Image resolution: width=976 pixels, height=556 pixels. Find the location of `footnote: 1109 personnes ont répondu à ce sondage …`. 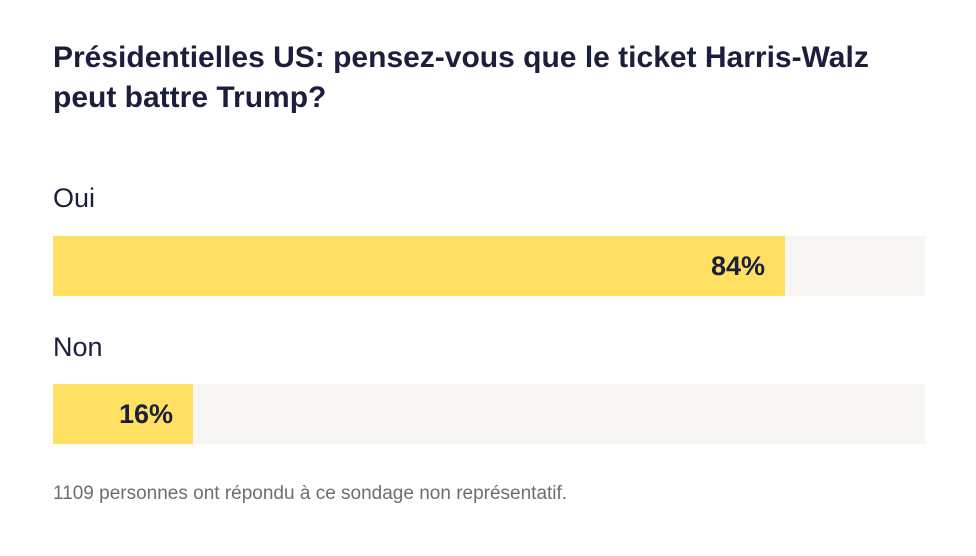

footnote: 1109 personnes ont répondu à ce sondage … is located at coordinates (310, 493).